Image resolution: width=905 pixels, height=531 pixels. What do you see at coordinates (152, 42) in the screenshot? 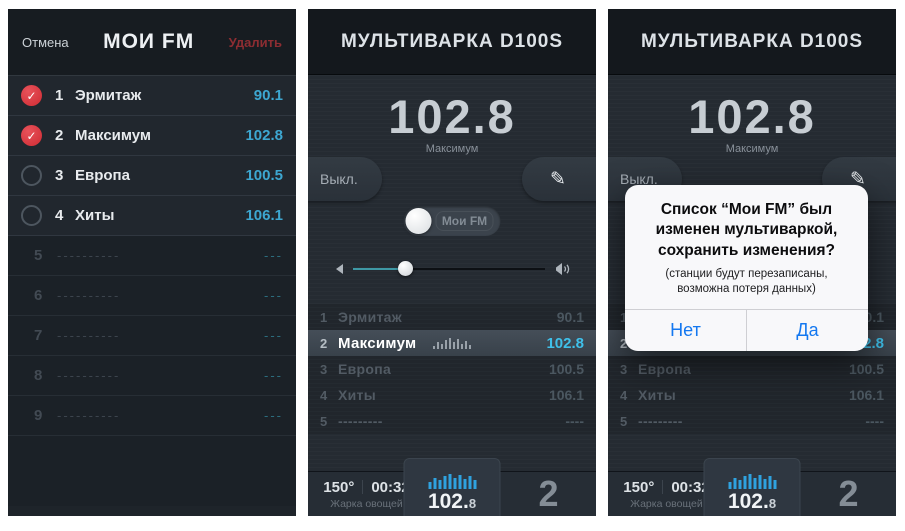
I see `edit-header: Отмена МОИ FM Удалить` at bounding box center [152, 42].